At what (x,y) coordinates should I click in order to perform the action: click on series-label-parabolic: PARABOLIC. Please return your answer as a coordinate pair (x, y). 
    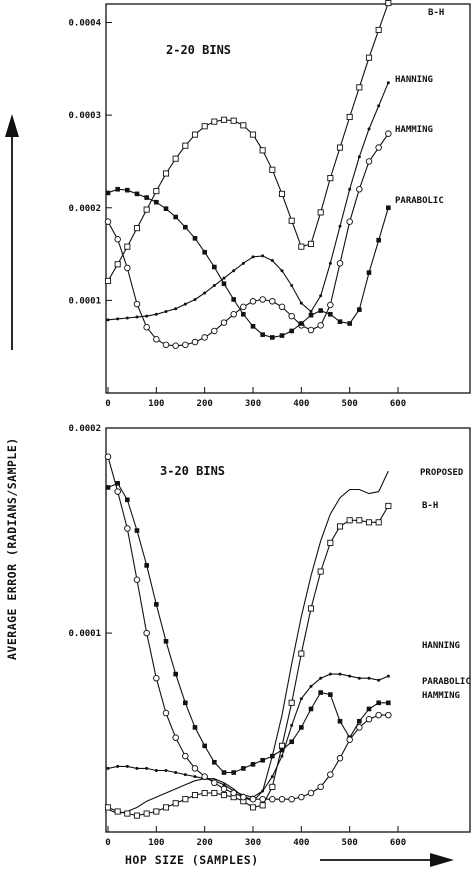
    Looking at the image, I should click on (446, 682).